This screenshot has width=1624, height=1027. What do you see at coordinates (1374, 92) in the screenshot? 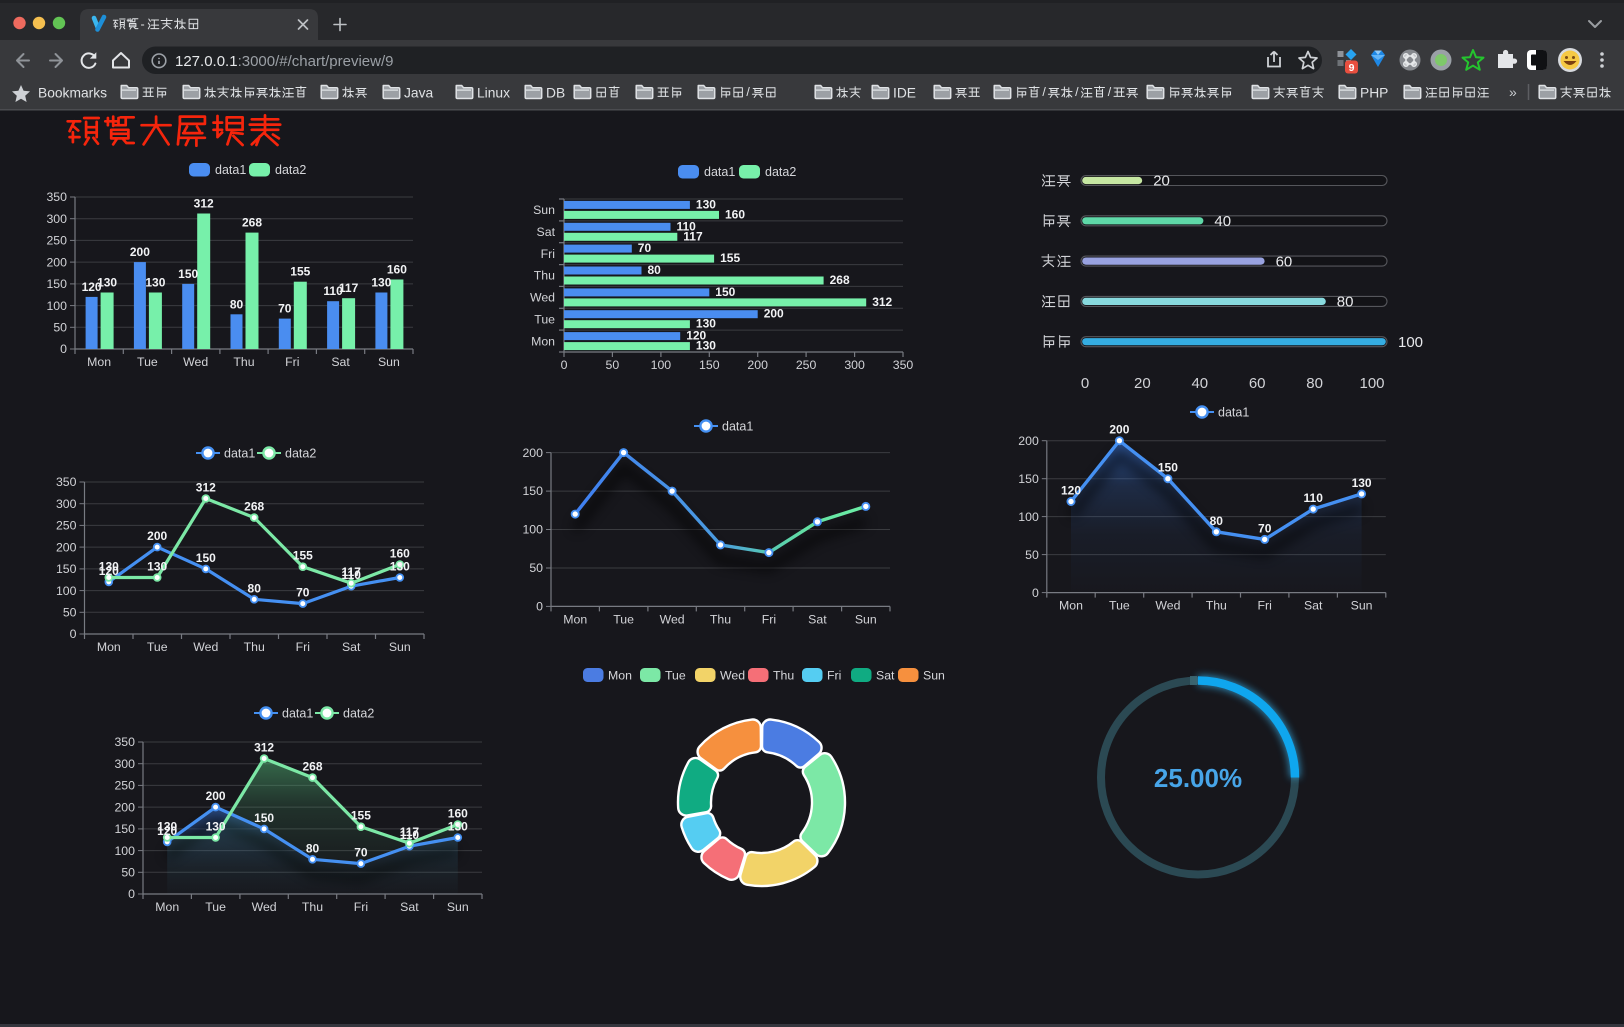
I see `svg-text: PHP` at bounding box center [1374, 92].